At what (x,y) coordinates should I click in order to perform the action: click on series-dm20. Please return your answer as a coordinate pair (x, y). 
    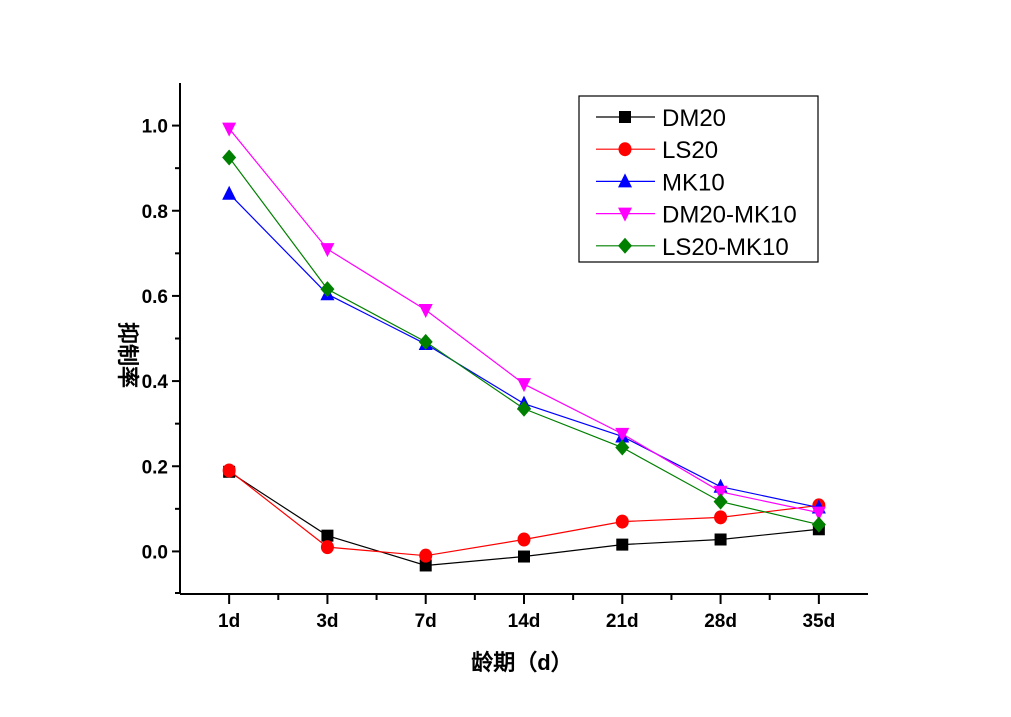
    Looking at the image, I should click on (524, 518).